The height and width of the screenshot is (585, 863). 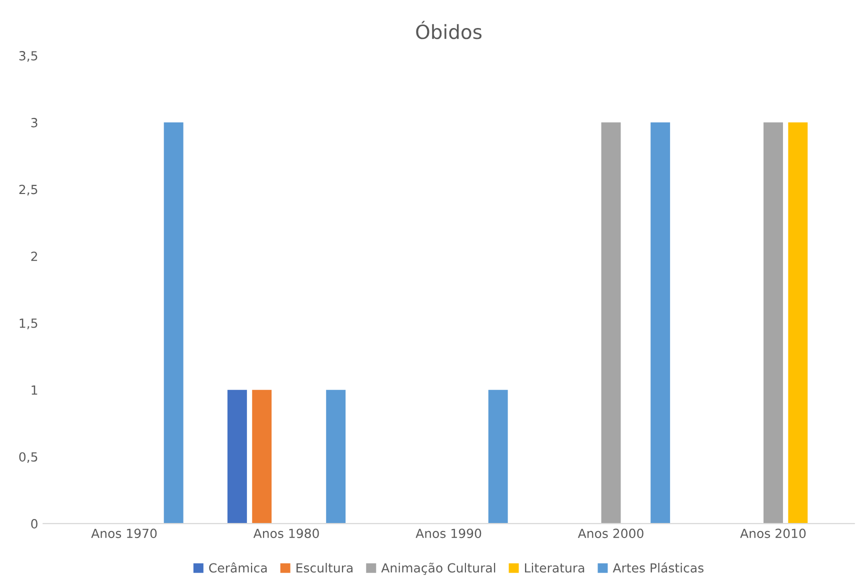 What do you see at coordinates (438, 568) in the screenshot?
I see `legend-label: Animação Cultural` at bounding box center [438, 568].